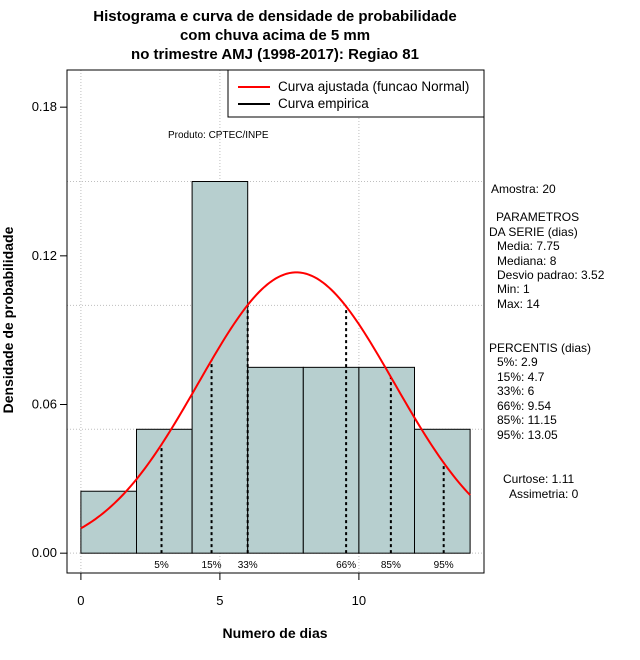 This screenshot has width=640, height=660. I want to click on x-tick-label: 0, so click(80, 600).